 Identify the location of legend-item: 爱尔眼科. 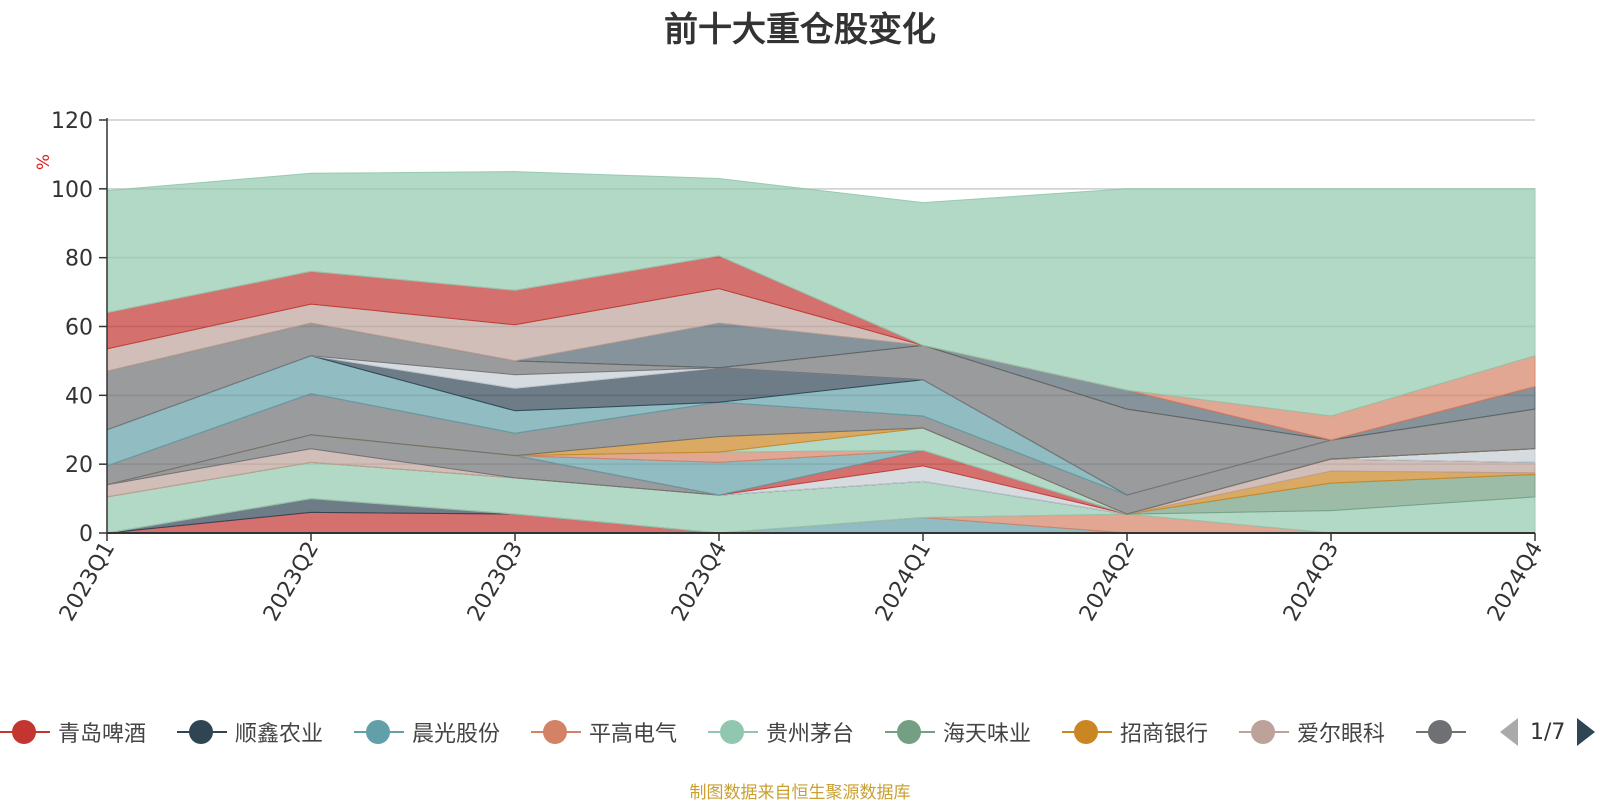
(1312, 732).